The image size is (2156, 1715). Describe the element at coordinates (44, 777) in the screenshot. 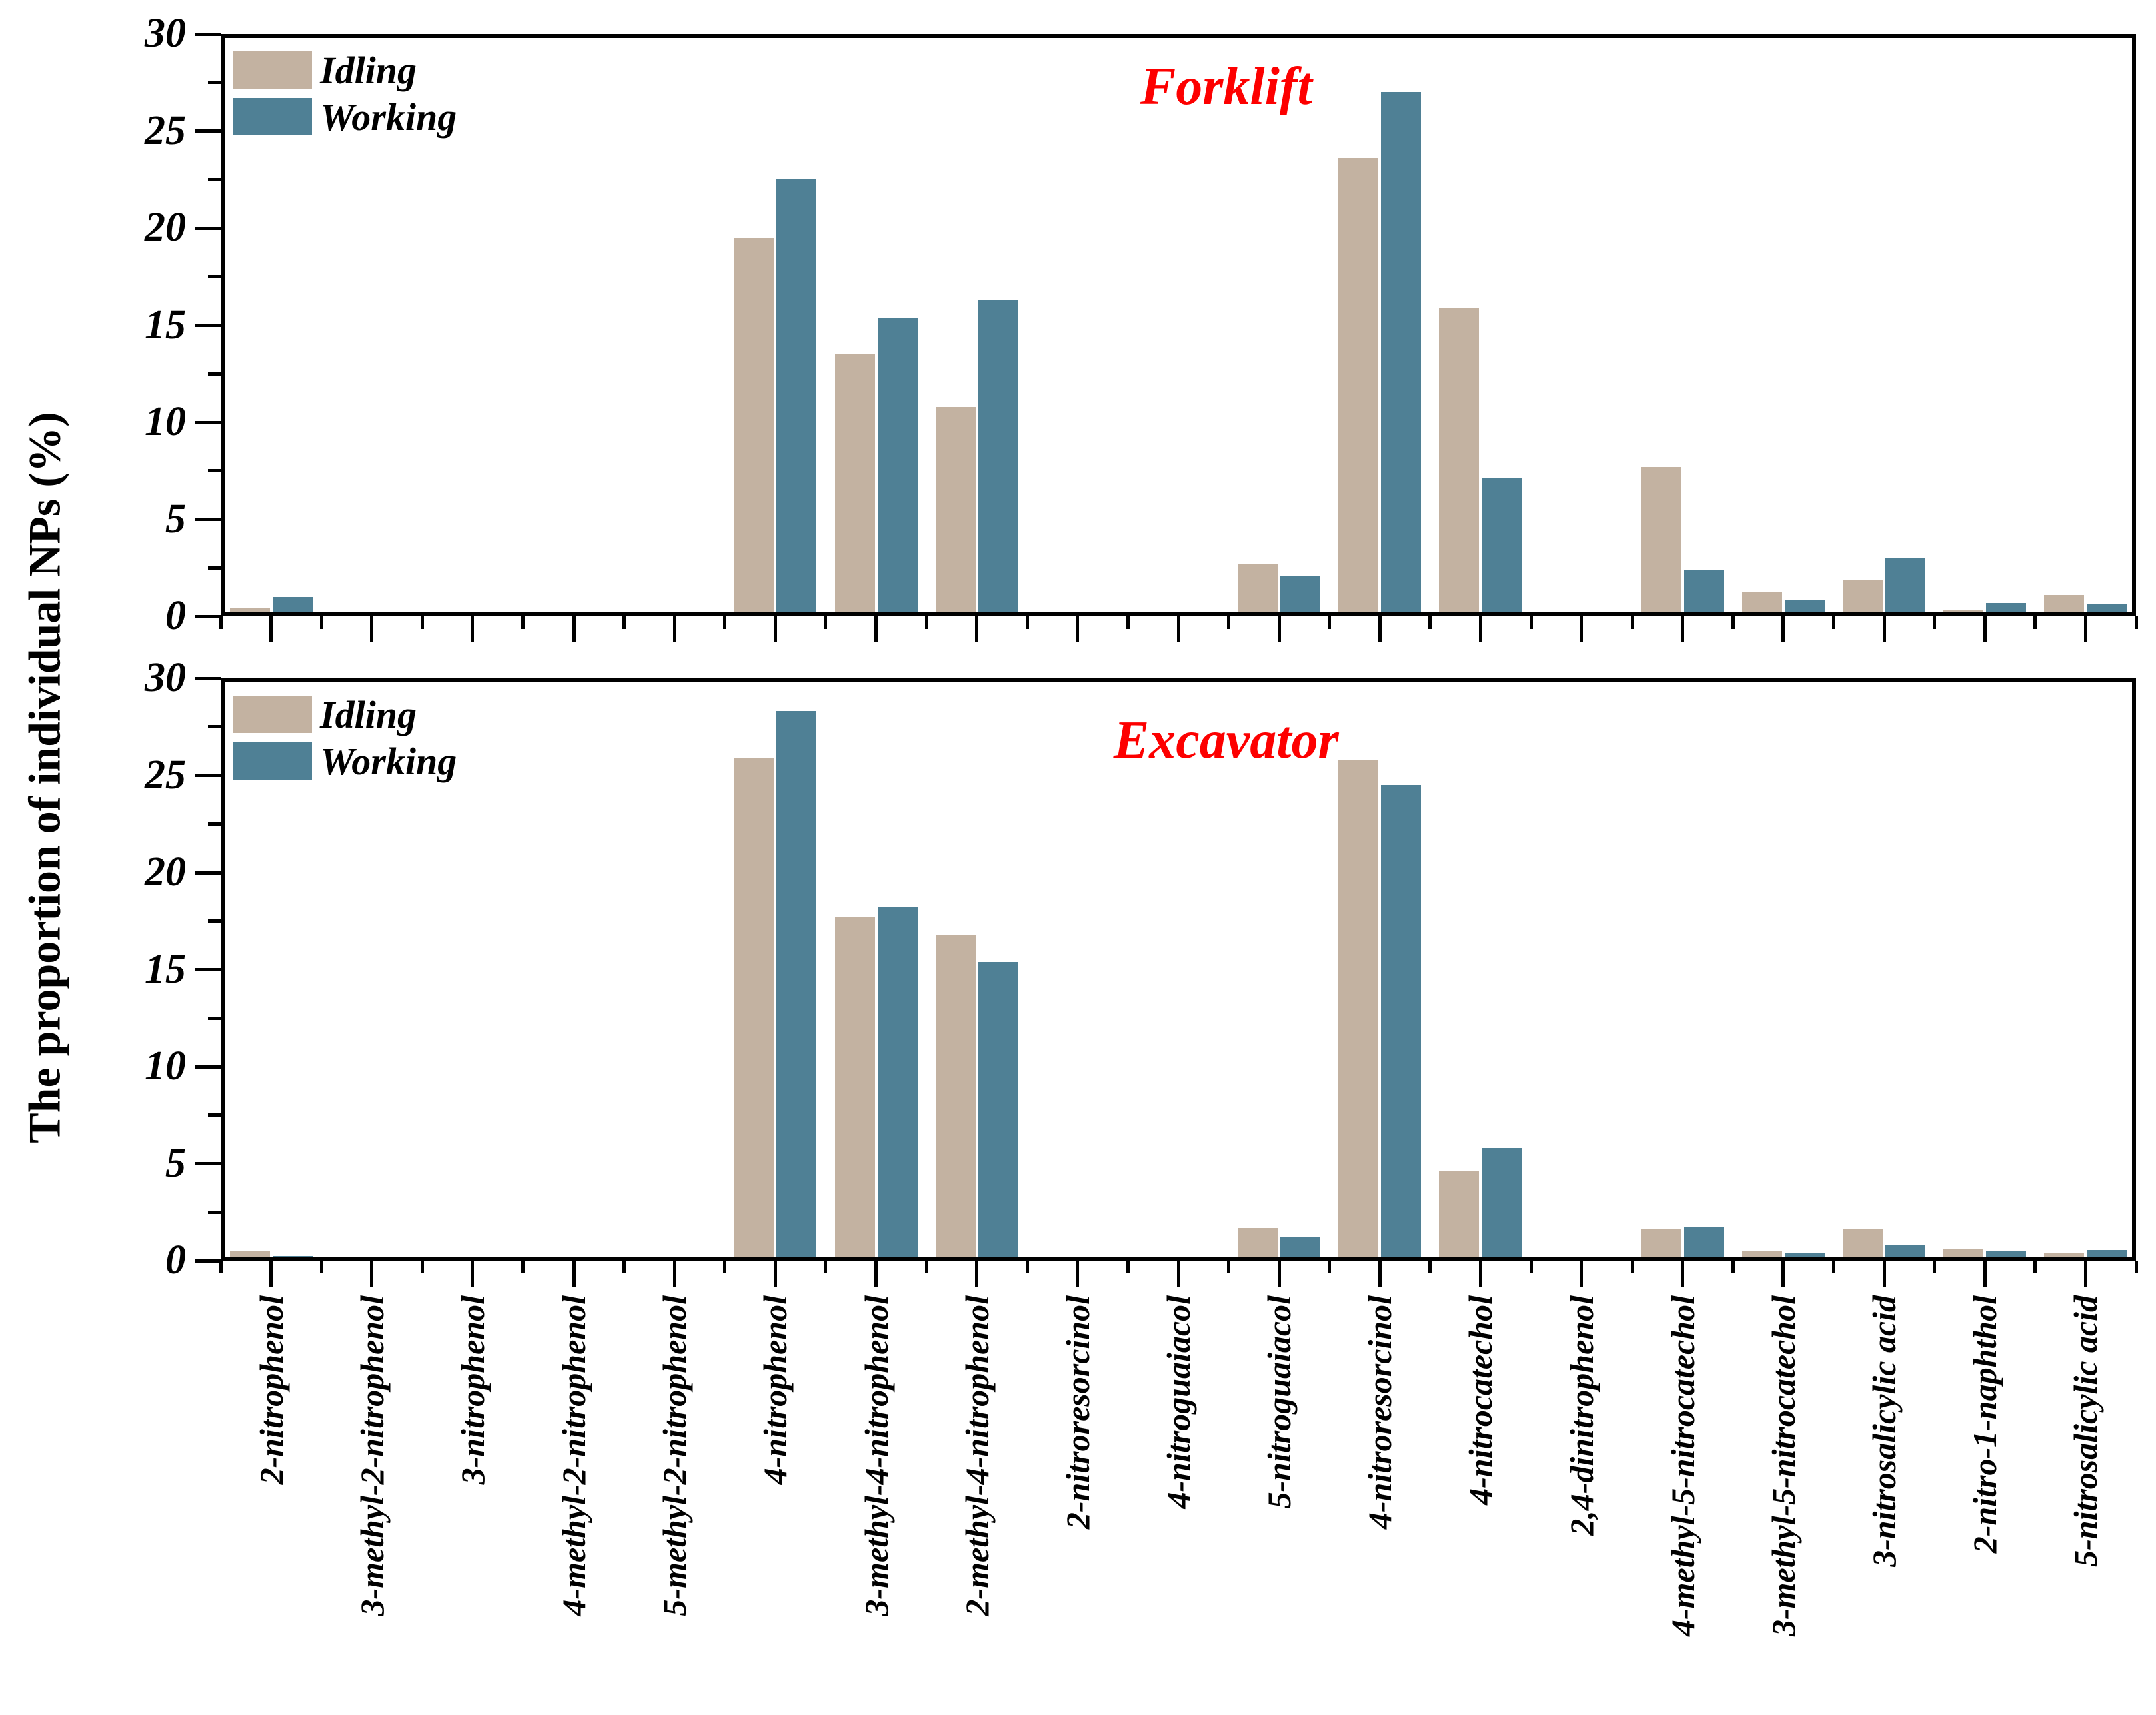

I see `y-axis-title: The proportion of individual NPs (%)` at that location.